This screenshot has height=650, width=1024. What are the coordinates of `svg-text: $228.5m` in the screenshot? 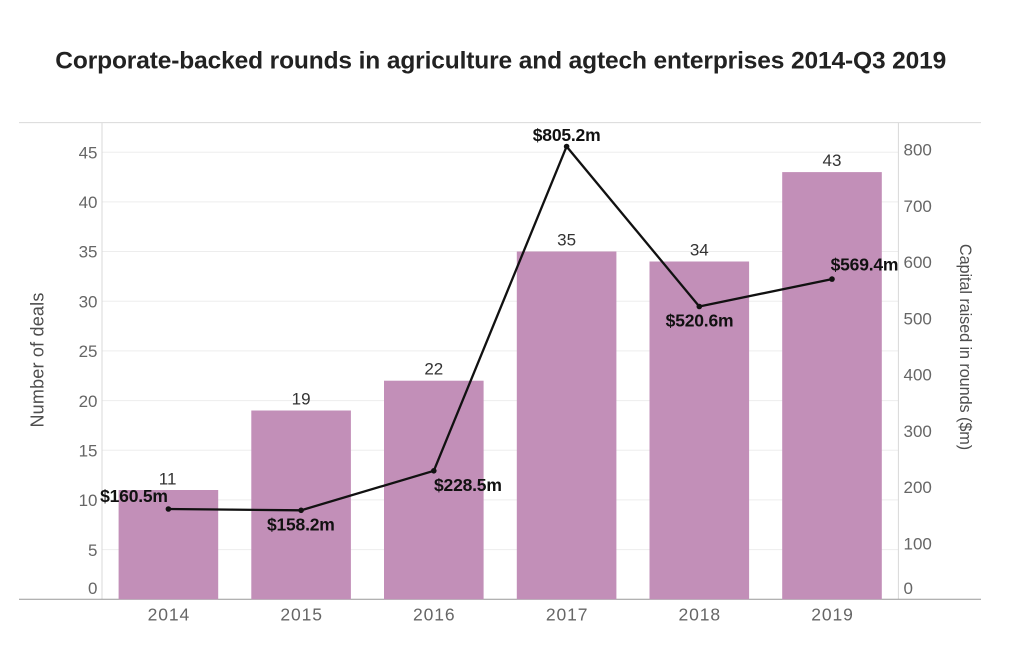 It's located at (468, 485).